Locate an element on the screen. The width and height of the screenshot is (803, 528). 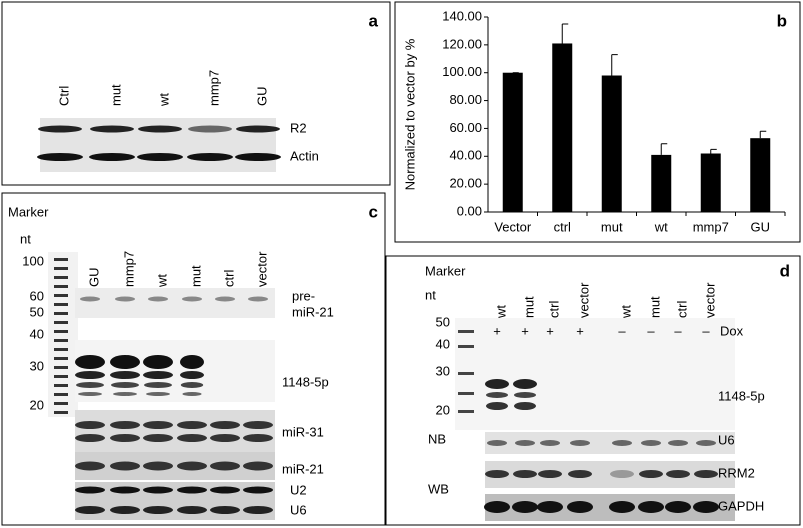
band-label: RRM2 is located at coordinates (736, 472).